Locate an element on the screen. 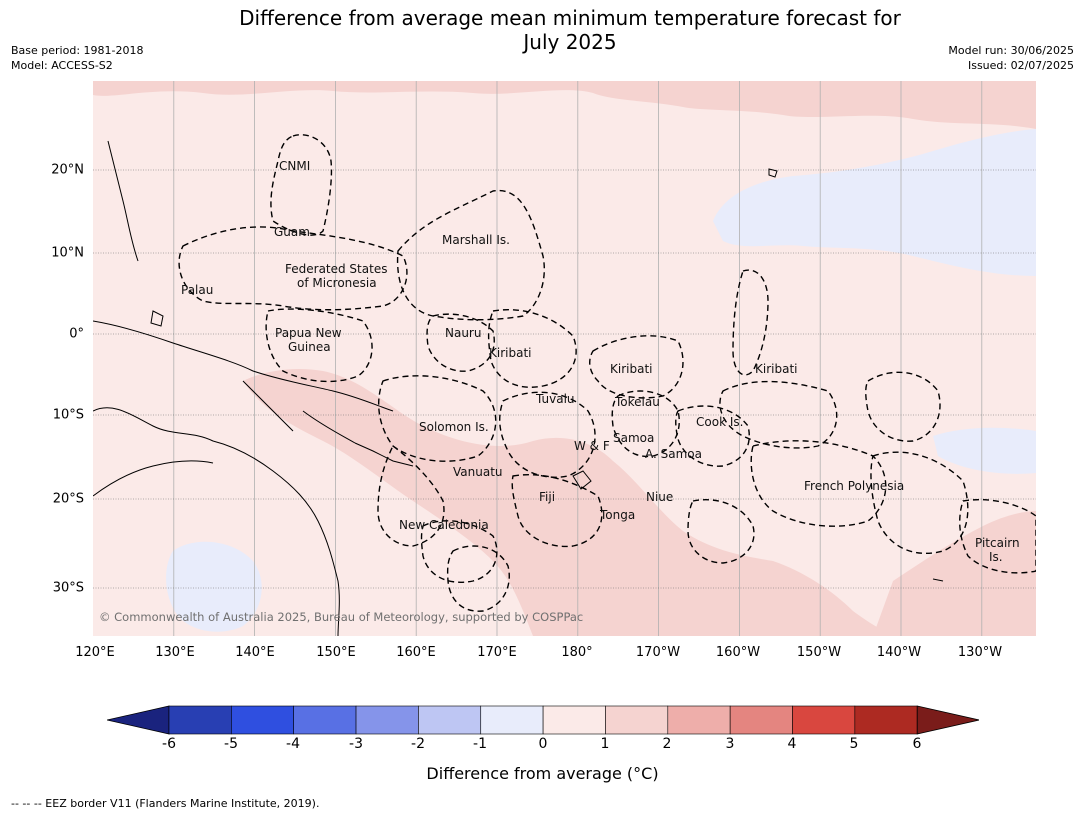  anomaly-cool-north-pacific is located at coordinates (874, 202).